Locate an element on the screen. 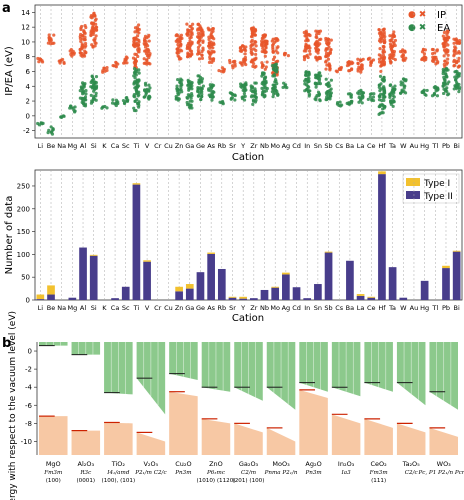  material-phase: Pn3m is located at coordinates (182, 473).